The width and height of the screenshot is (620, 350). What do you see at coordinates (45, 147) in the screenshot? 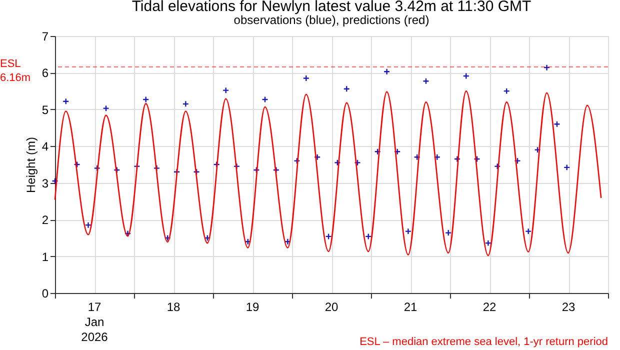
I see `y-tick-label: 4` at bounding box center [45, 147].